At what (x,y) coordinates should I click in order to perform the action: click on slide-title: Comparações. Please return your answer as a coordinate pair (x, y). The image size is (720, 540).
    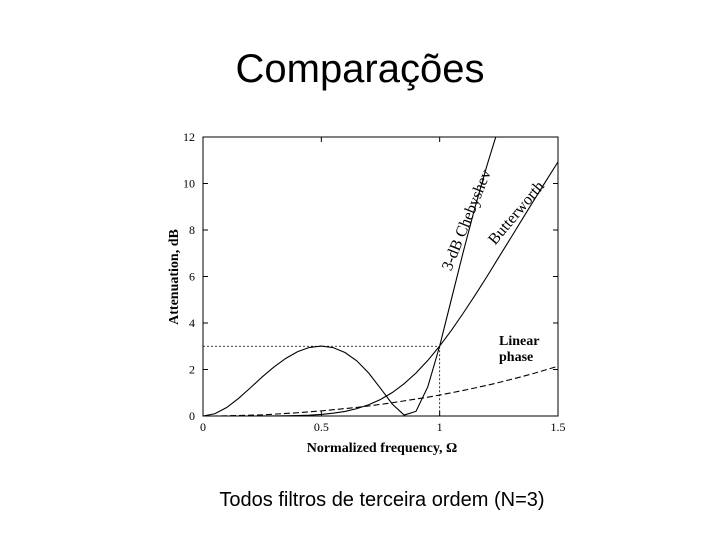
    Looking at the image, I should click on (359, 69).